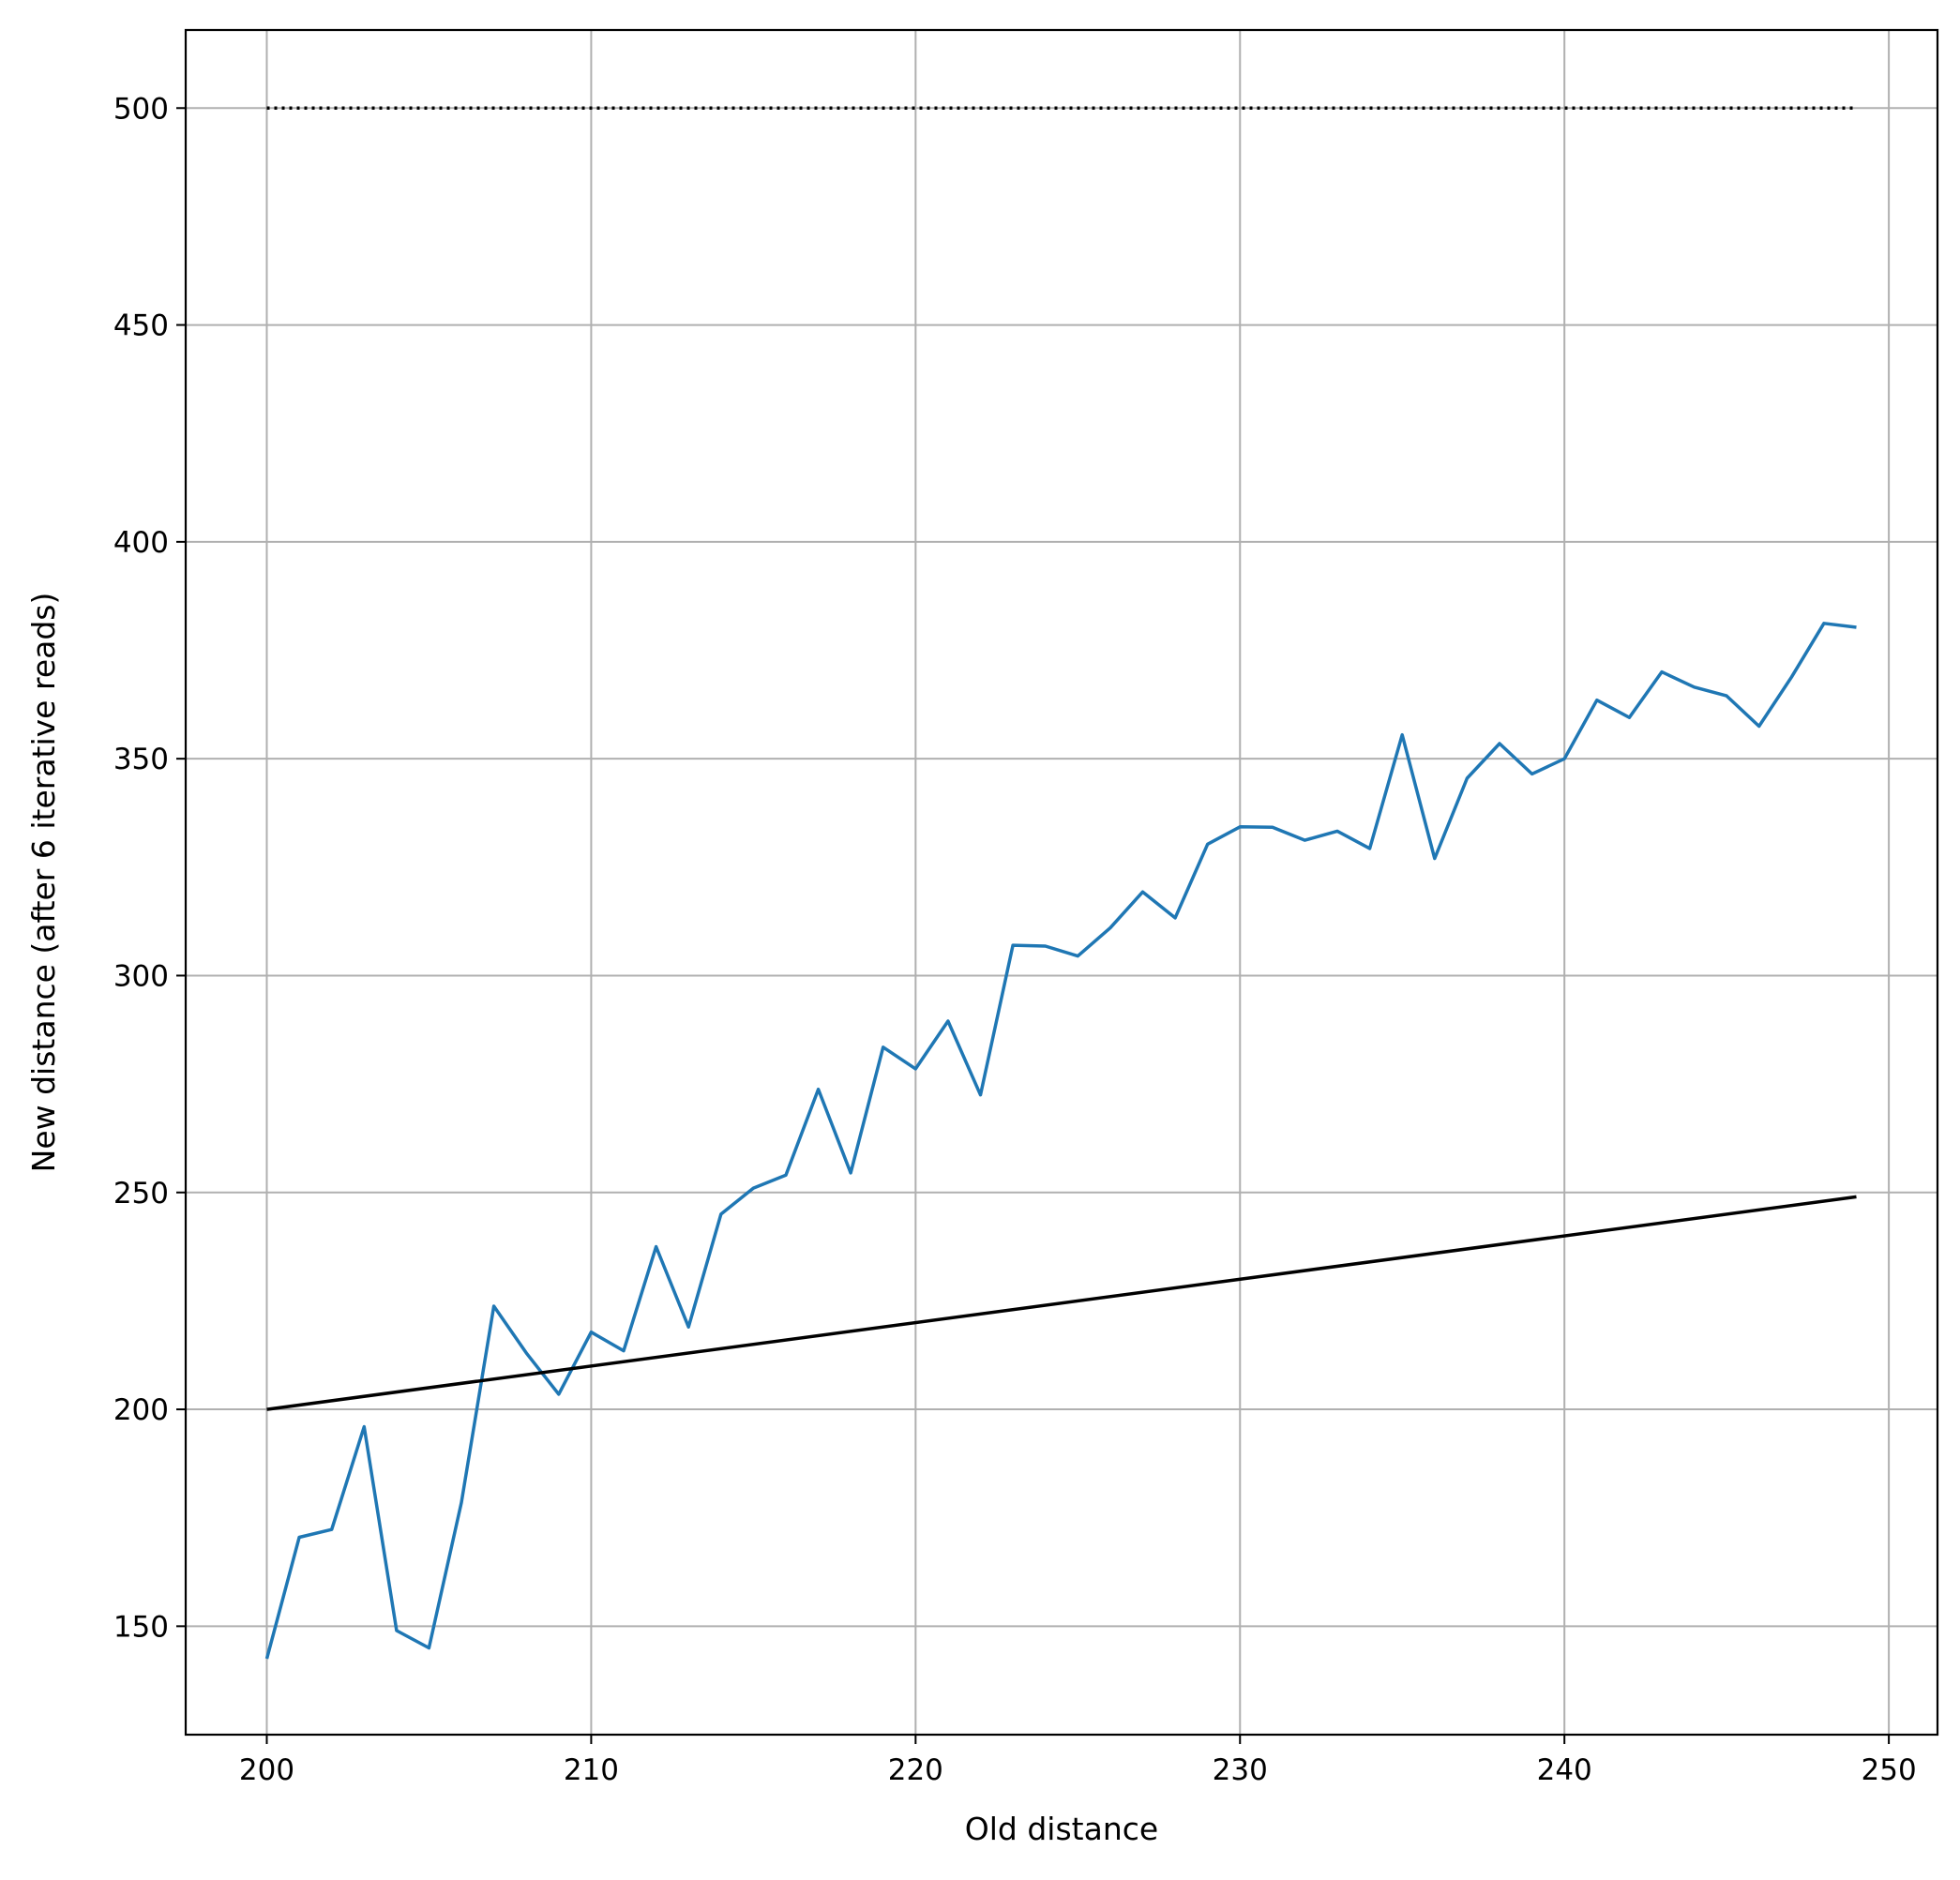  Describe the element at coordinates (141, 109) in the screenshot. I see `y-tick-label: 500` at that location.